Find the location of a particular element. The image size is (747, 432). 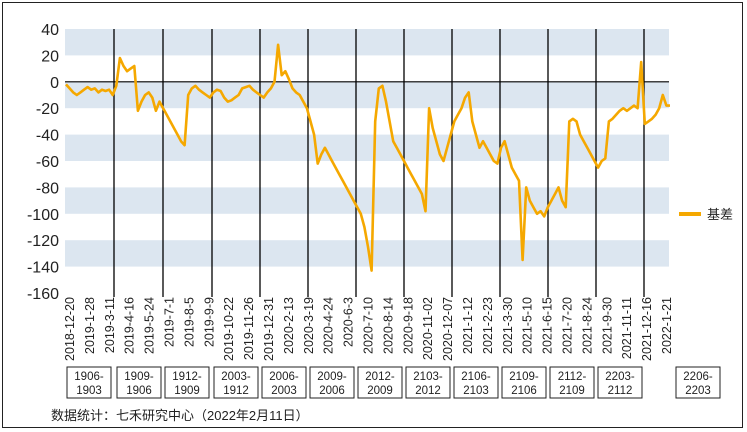

y-tick-label: -80 is located at coordinates (47, 188).